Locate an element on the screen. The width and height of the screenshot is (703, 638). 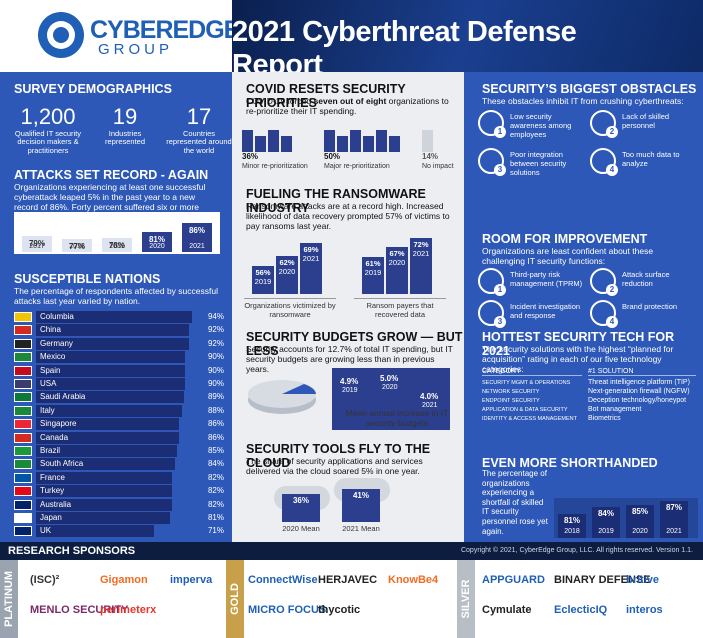
hottest-category: ENDPOINT SECURITY is located at coordinates (511, 401).